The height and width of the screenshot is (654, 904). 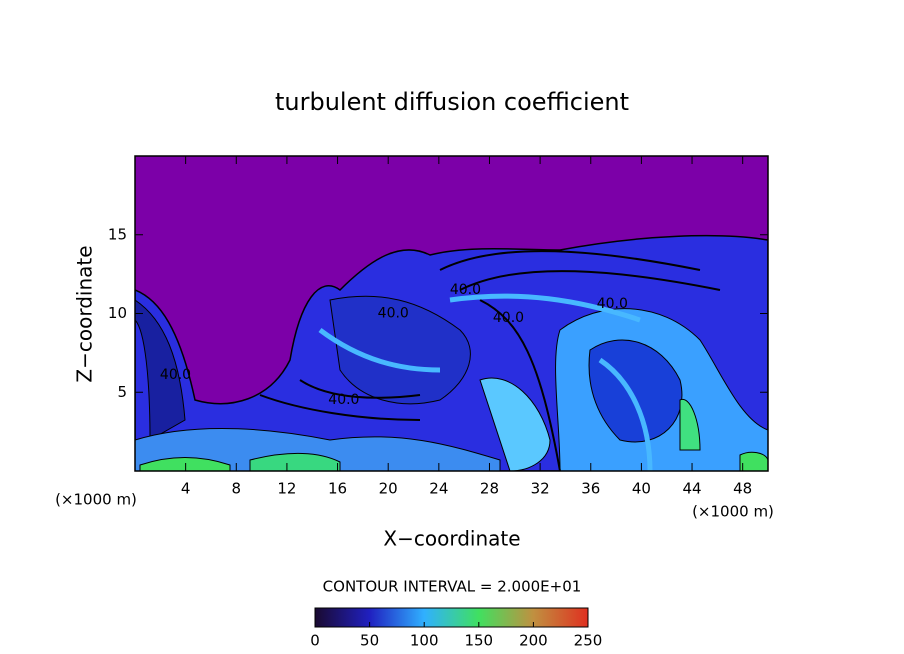 I want to click on x-unit: (×1000 m), so click(x=733, y=512).